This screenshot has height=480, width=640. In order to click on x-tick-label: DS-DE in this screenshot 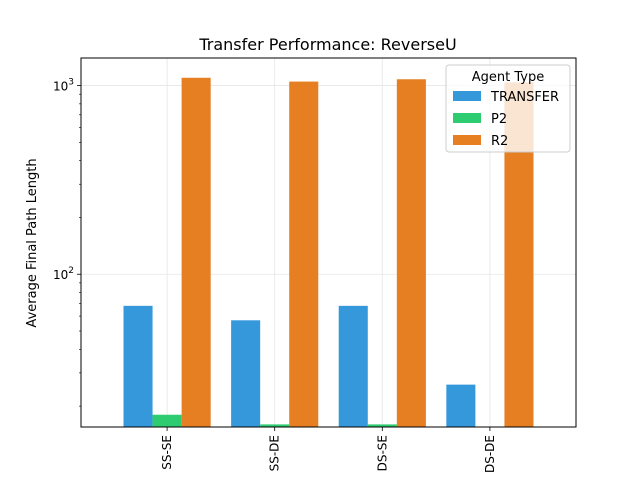, I will do `click(490, 454)`.